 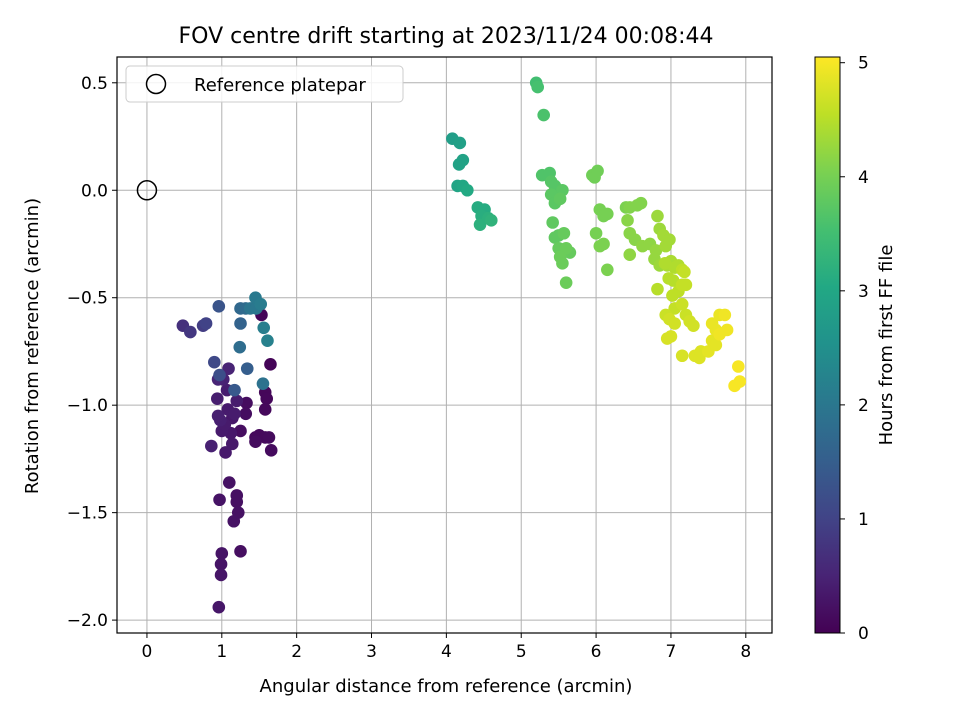 I want to click on x-tick-label: 4, so click(x=446, y=652).